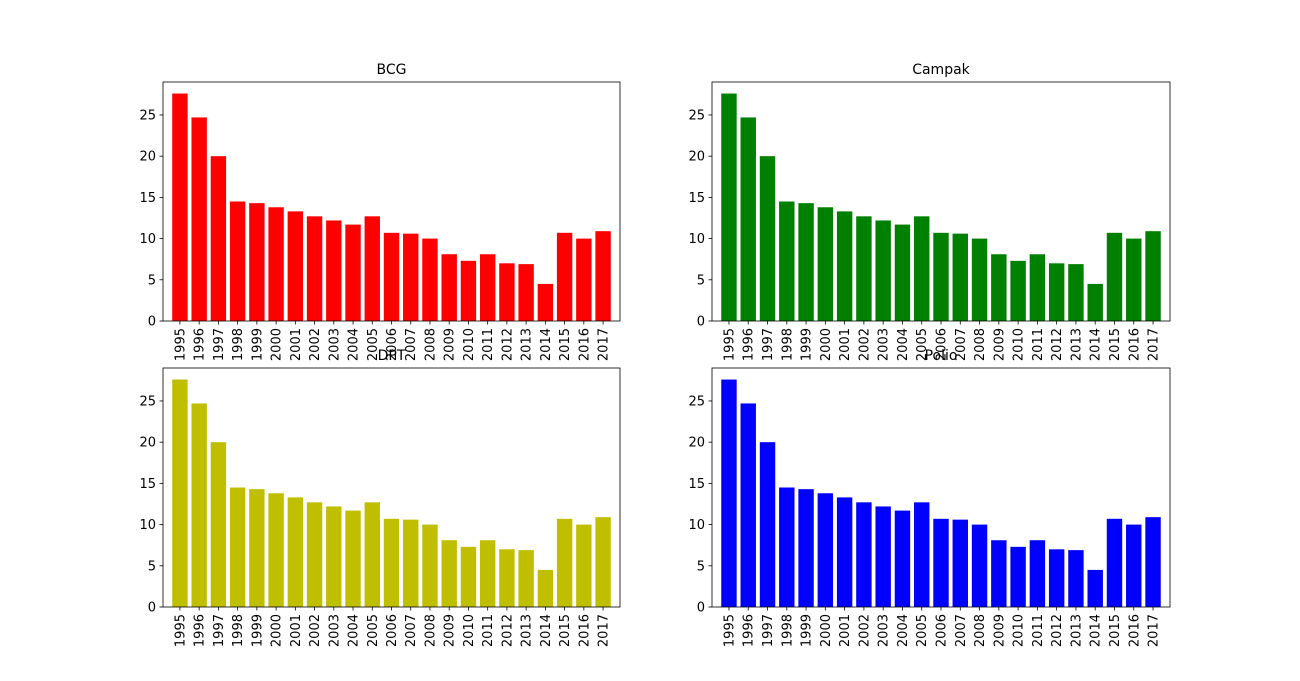  I want to click on y-tick-label: 25, so click(147, 401).